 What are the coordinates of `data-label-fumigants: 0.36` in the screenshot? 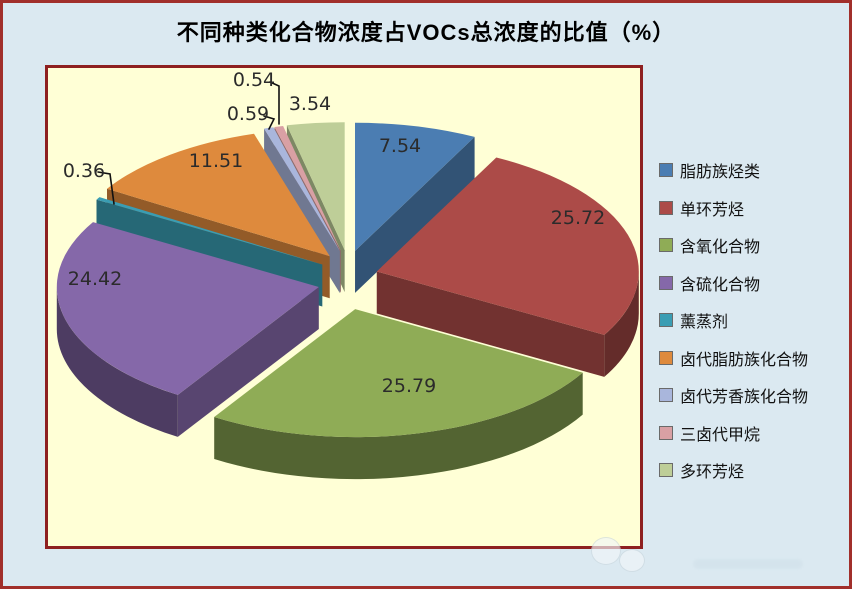 It's located at (84, 171).